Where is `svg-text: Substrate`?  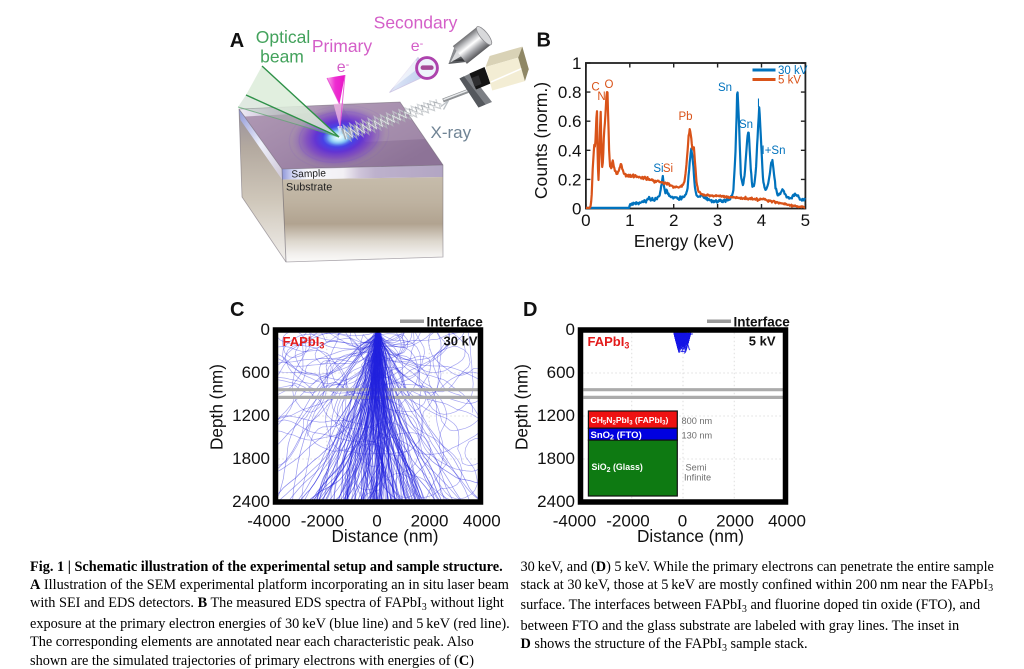
svg-text: Substrate is located at coordinates (309, 188).